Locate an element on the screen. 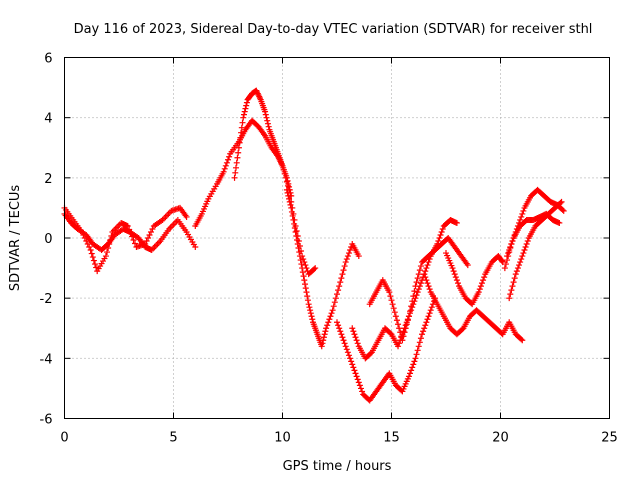 This screenshot has width=640, height=480. series-sat-track-d is located at coordinates (275, 182).